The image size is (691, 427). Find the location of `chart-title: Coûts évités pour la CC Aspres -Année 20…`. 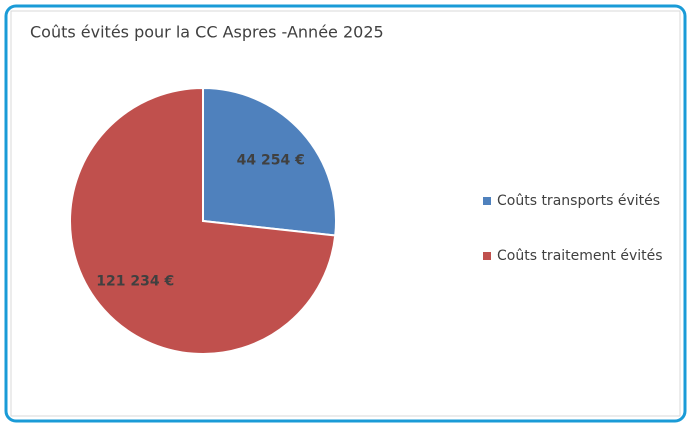

chart-title: Coûts évités pour la CC Aspres -Année 20… is located at coordinates (207, 32).